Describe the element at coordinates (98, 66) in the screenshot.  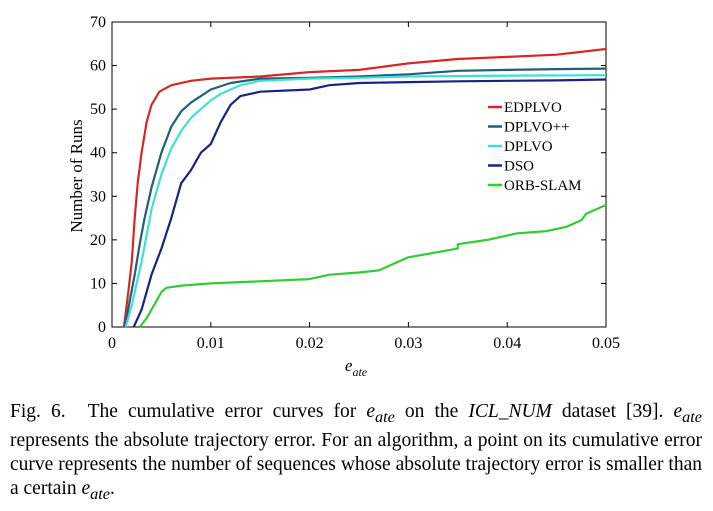
I see `y-tick-label: 60` at that location.